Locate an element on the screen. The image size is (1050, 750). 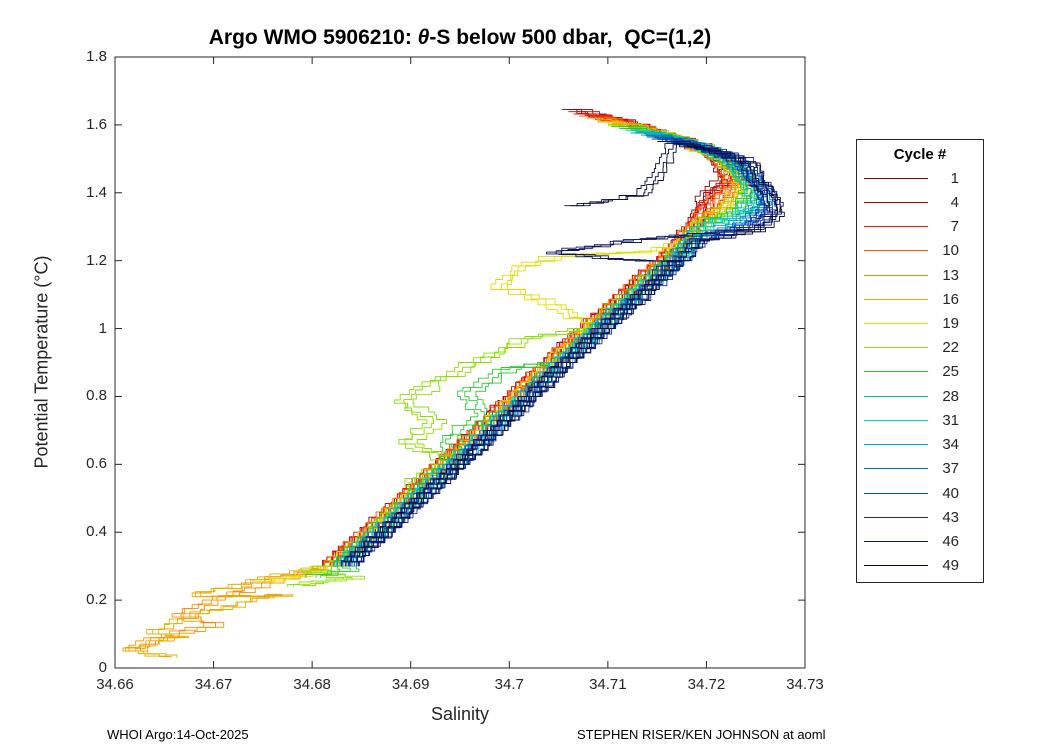
legend-row: 13 is located at coordinates (920, 275).